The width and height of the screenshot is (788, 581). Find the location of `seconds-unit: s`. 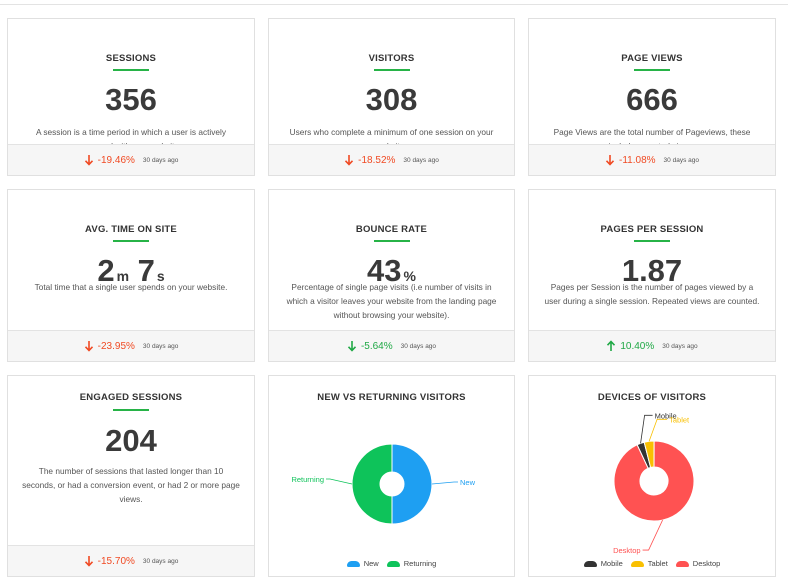

seconds-unit: s is located at coordinates (160, 276).